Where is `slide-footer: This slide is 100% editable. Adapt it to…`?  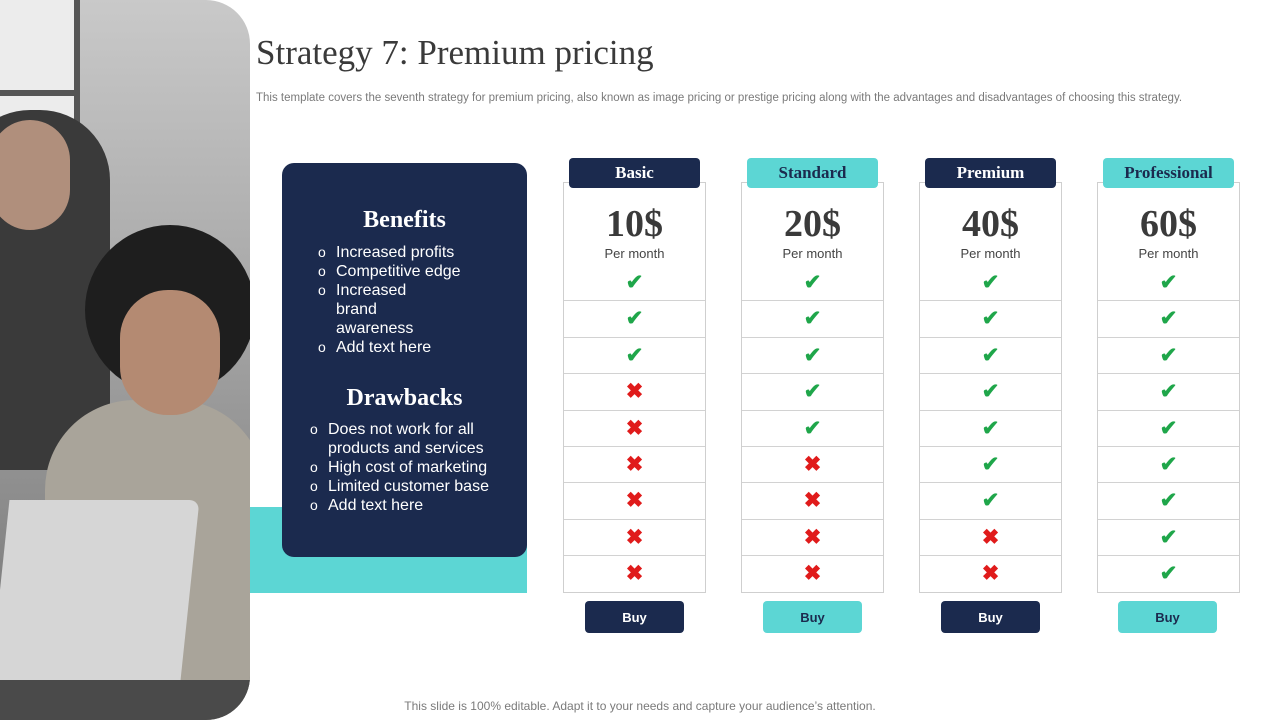 slide-footer: This slide is 100% editable. Adapt it to… is located at coordinates (640, 706).